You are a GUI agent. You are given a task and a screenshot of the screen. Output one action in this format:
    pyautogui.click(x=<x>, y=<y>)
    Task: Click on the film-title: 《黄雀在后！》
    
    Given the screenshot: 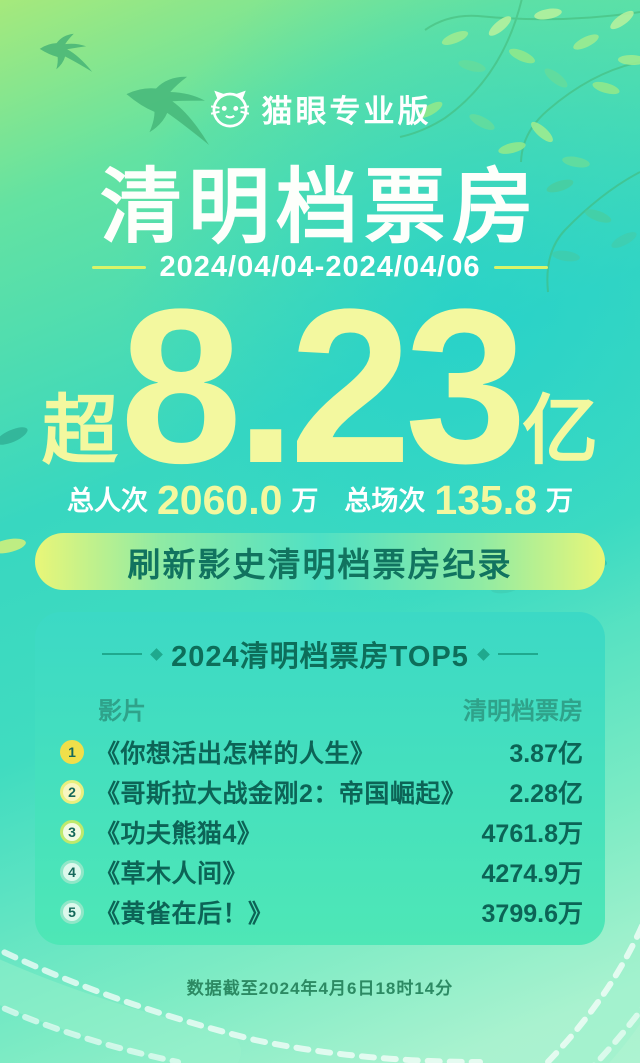 What is the action you would take?
    pyautogui.click(x=184, y=914)
    